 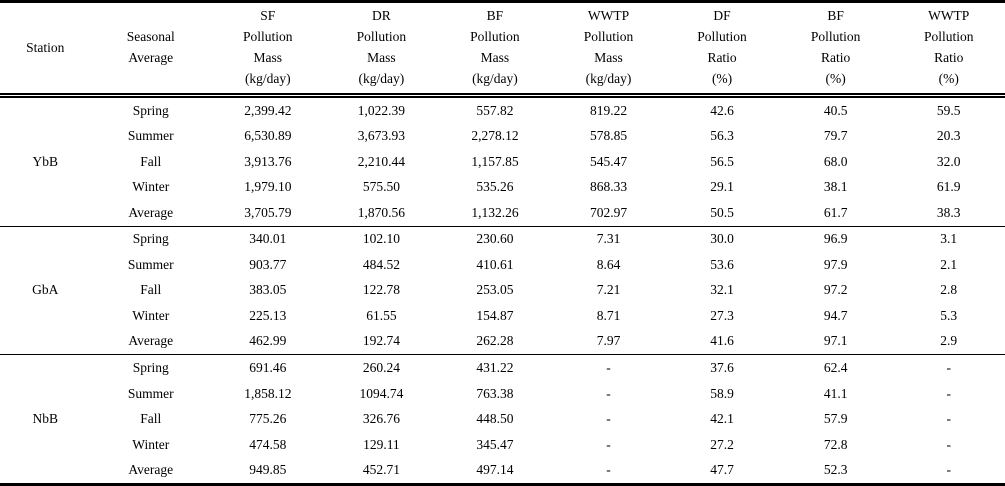 What do you see at coordinates (835, 49) in the screenshot?
I see `column-header-bf-pollution-ratio: BF Pollution Ratio (%)` at bounding box center [835, 49].